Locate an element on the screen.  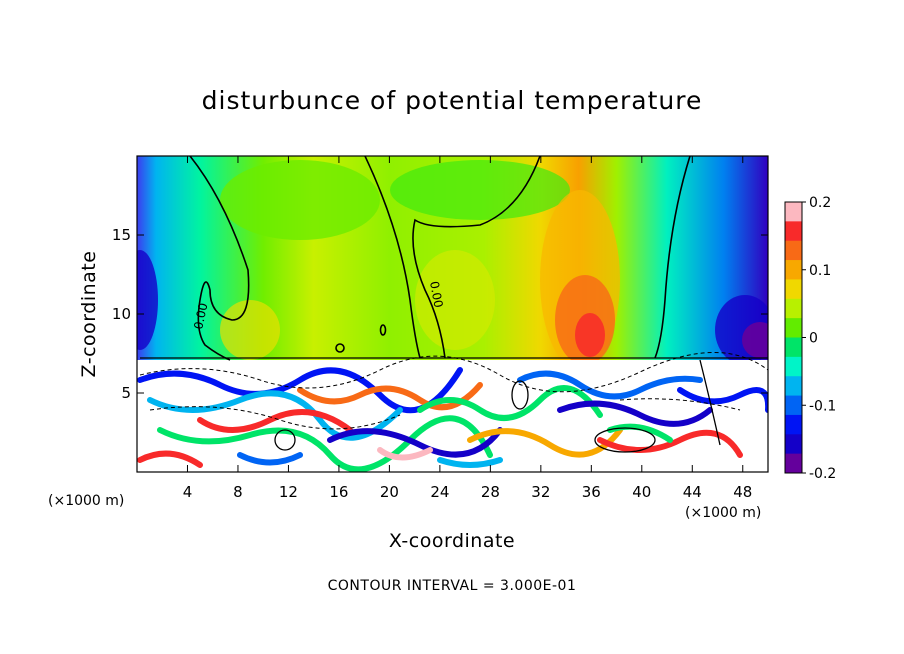
colorbar-tick-label: 0 is located at coordinates (813, 339).